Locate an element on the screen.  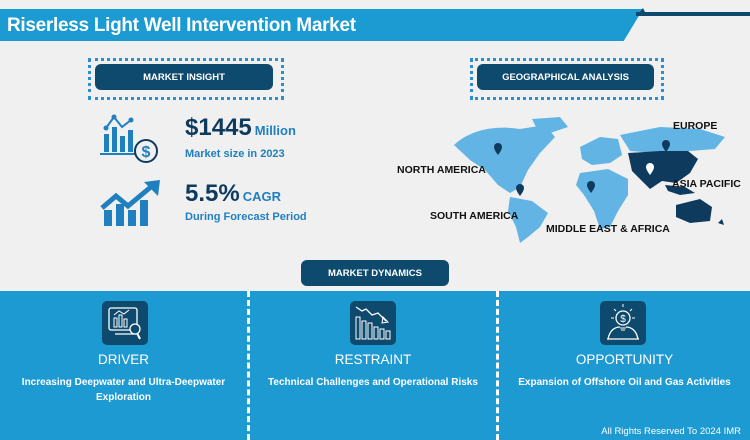
market-insight-frame is located at coordinates (186, 79).